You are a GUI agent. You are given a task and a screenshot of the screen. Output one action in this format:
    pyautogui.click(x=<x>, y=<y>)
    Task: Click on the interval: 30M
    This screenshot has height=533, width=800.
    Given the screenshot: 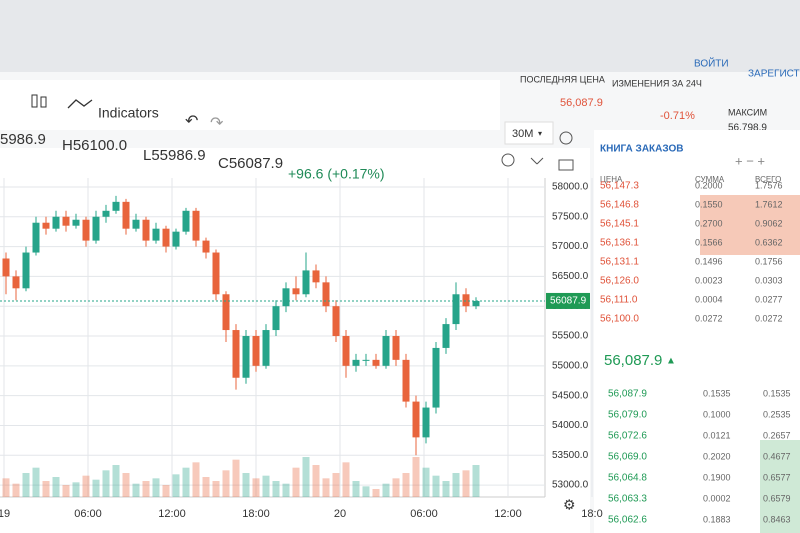 What is the action you would take?
    pyautogui.click(x=522, y=134)
    